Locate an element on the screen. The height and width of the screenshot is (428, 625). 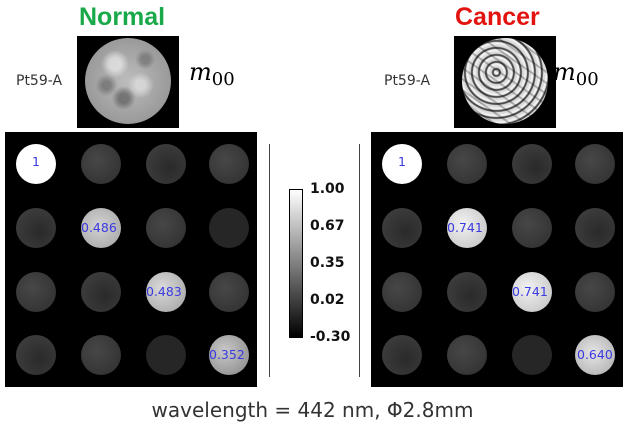
cancer-tissue-image is located at coordinates (505, 82).